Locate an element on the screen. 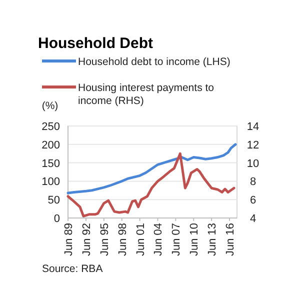  x-tick-label: Jun 07 is located at coordinates (176, 239).